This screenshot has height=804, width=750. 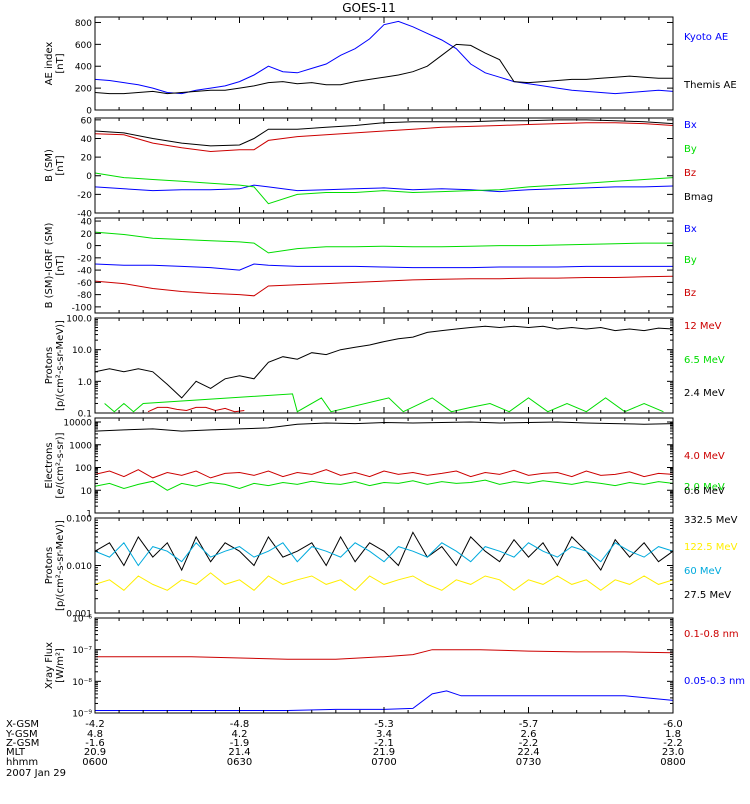 I want to click on panel-b_sm: Bx By Bz Bmag -40 -20 0 20 40 60 B (SM)[nT], so click(x=378, y=167).